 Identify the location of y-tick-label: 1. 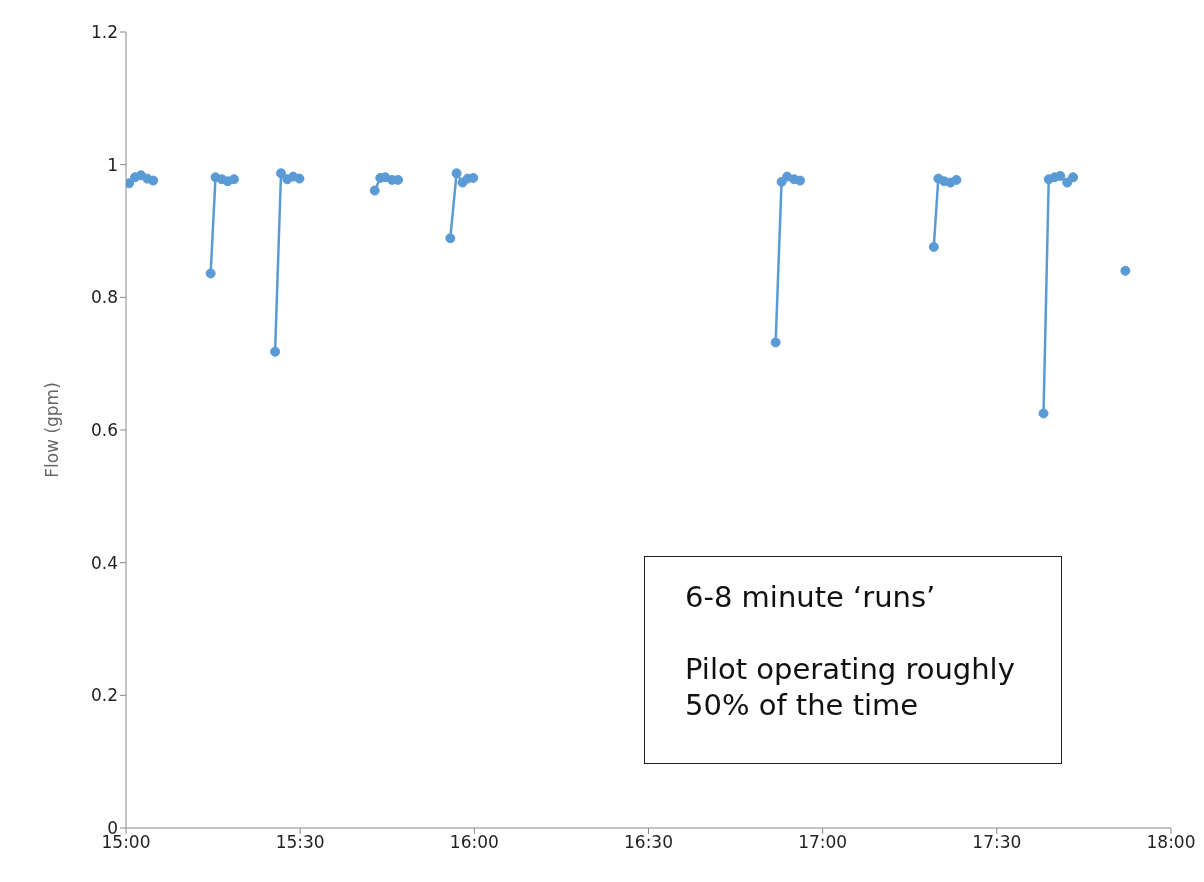
(112, 164).